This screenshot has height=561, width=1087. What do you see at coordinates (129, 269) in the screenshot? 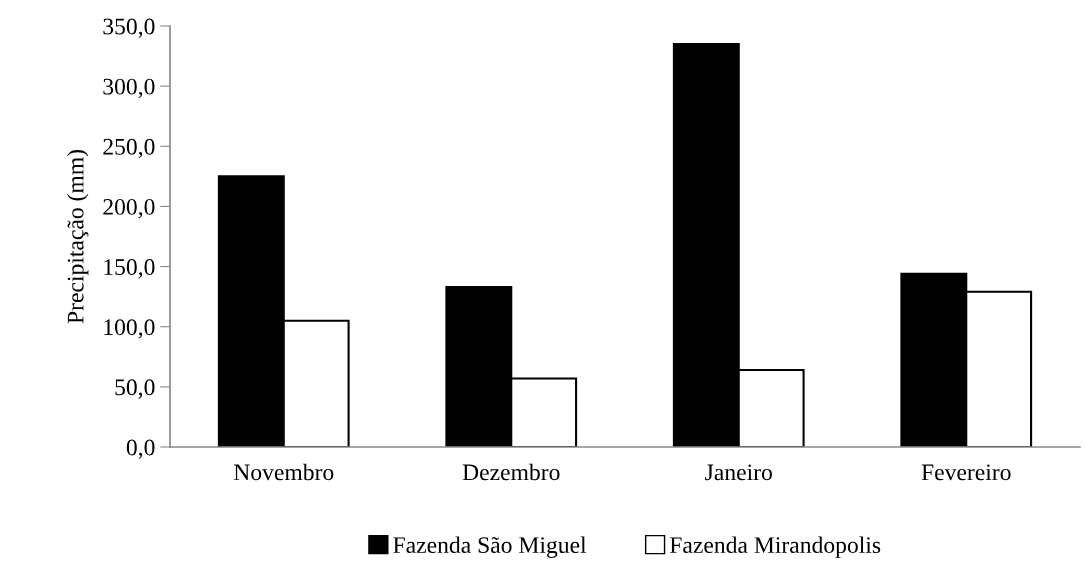
I see `y-tick-label: 150,0` at bounding box center [129, 269].